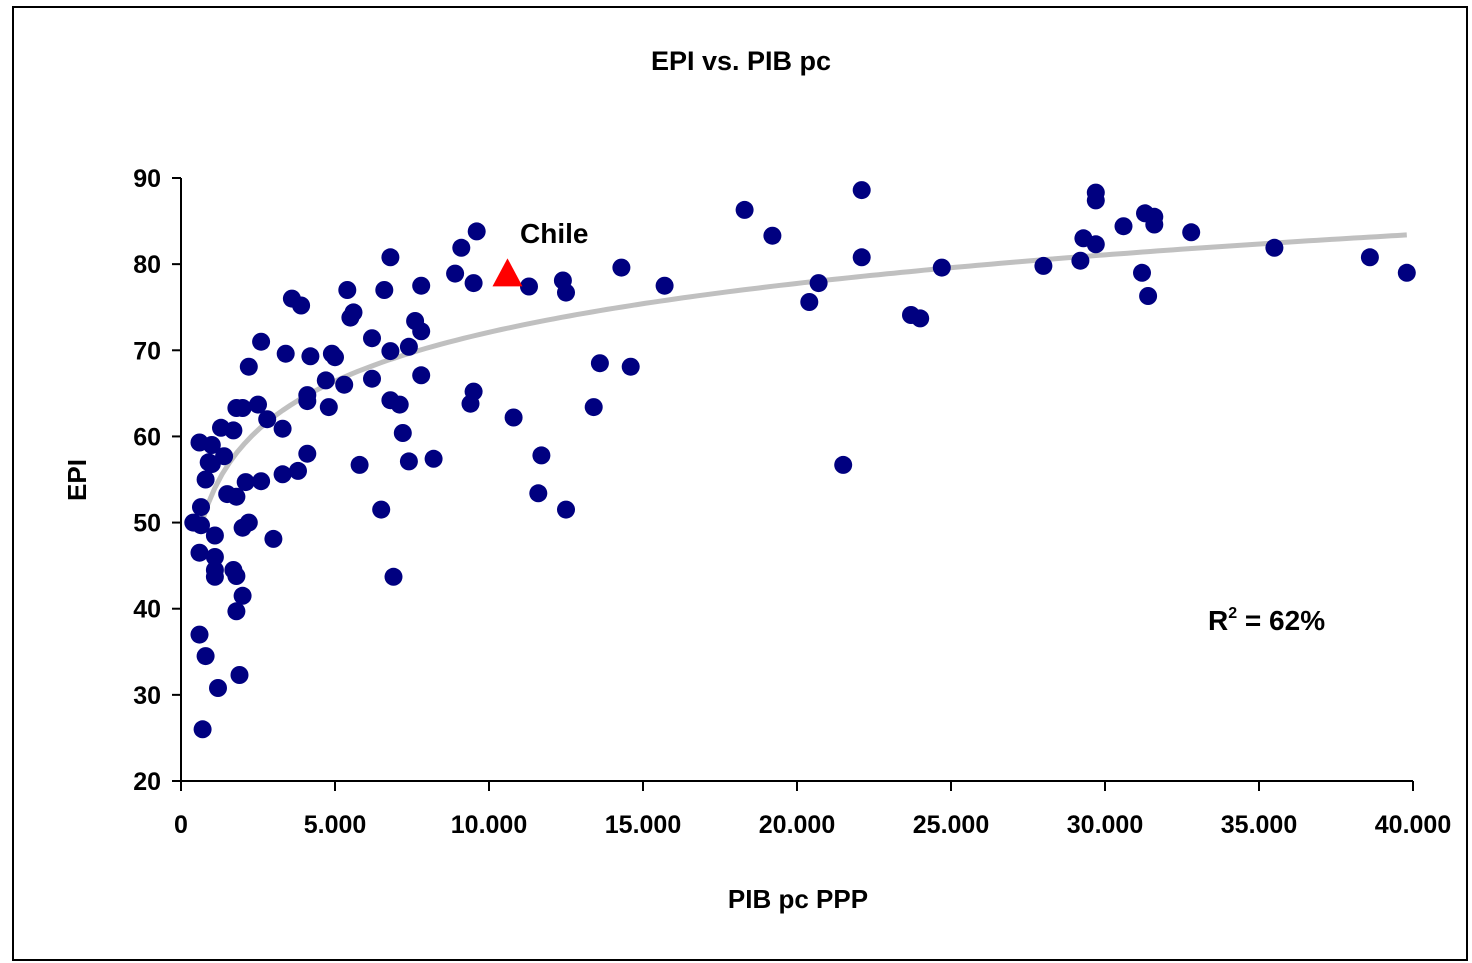 The image size is (1472, 963). Describe the element at coordinates (1413, 825) in the screenshot. I see `x-tick-label: 40.000` at that location.